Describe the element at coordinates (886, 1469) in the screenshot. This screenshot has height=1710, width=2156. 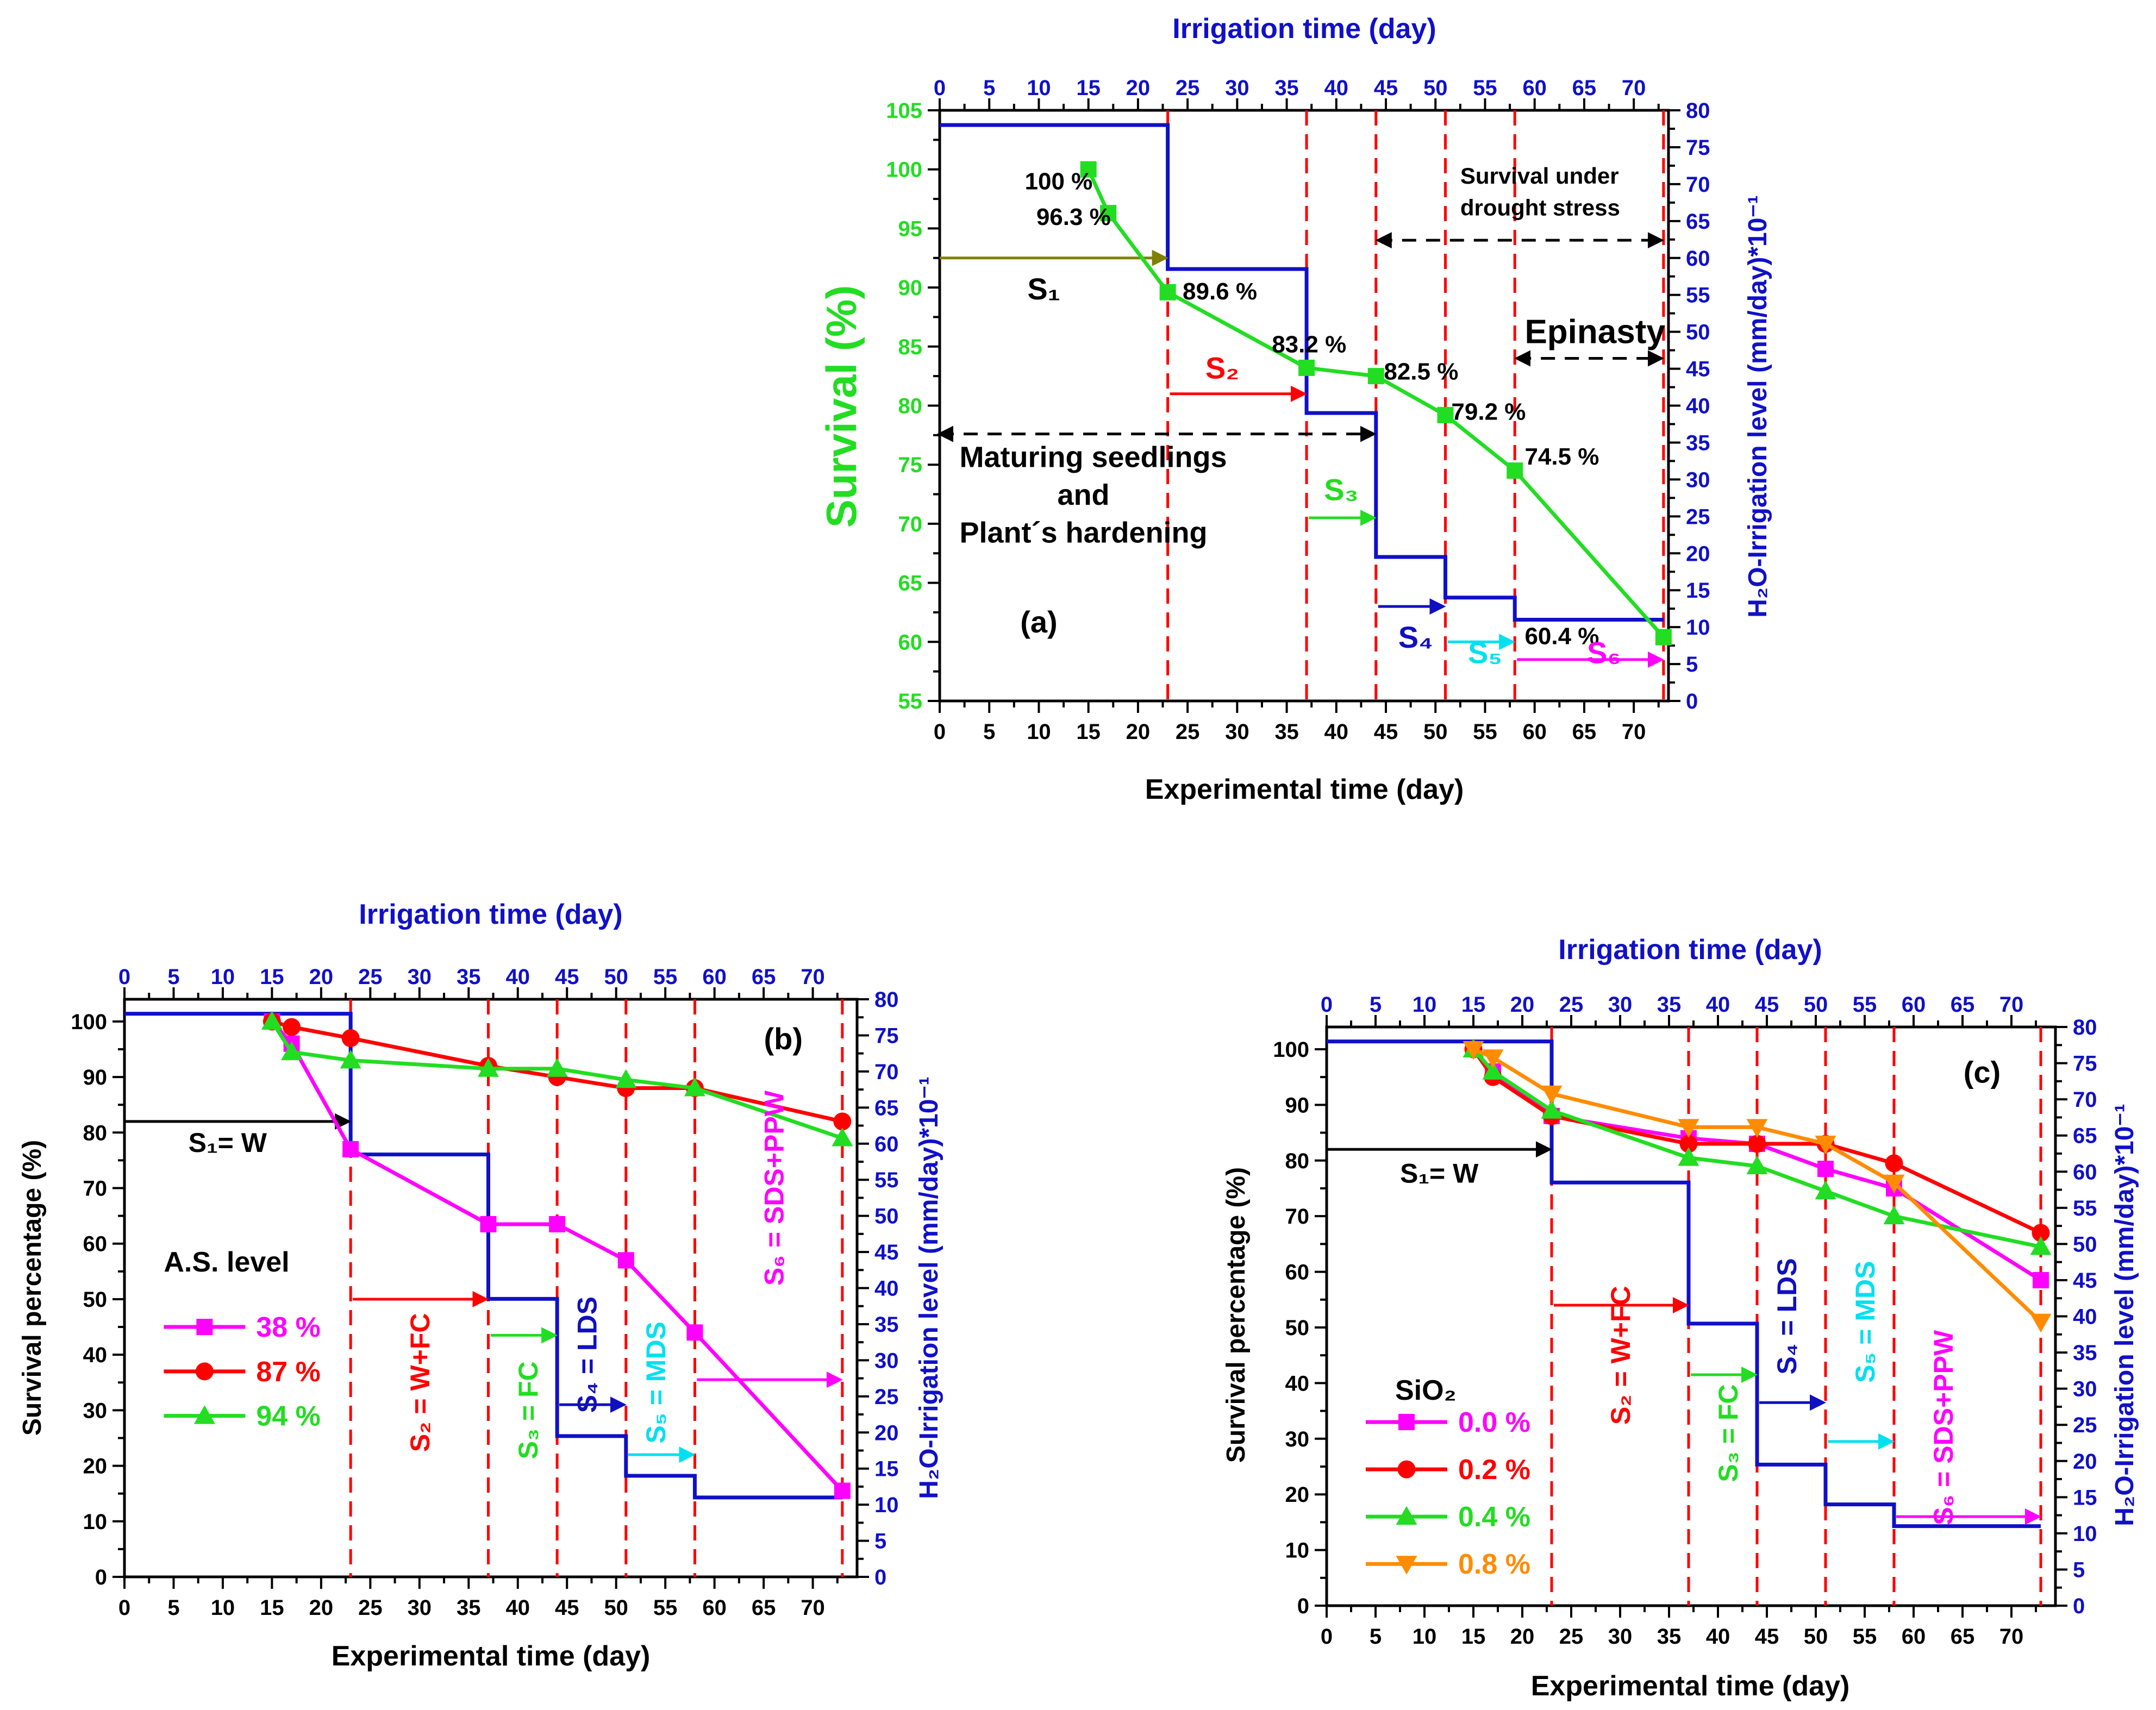
I see `y2-tick-label: 15` at that location.